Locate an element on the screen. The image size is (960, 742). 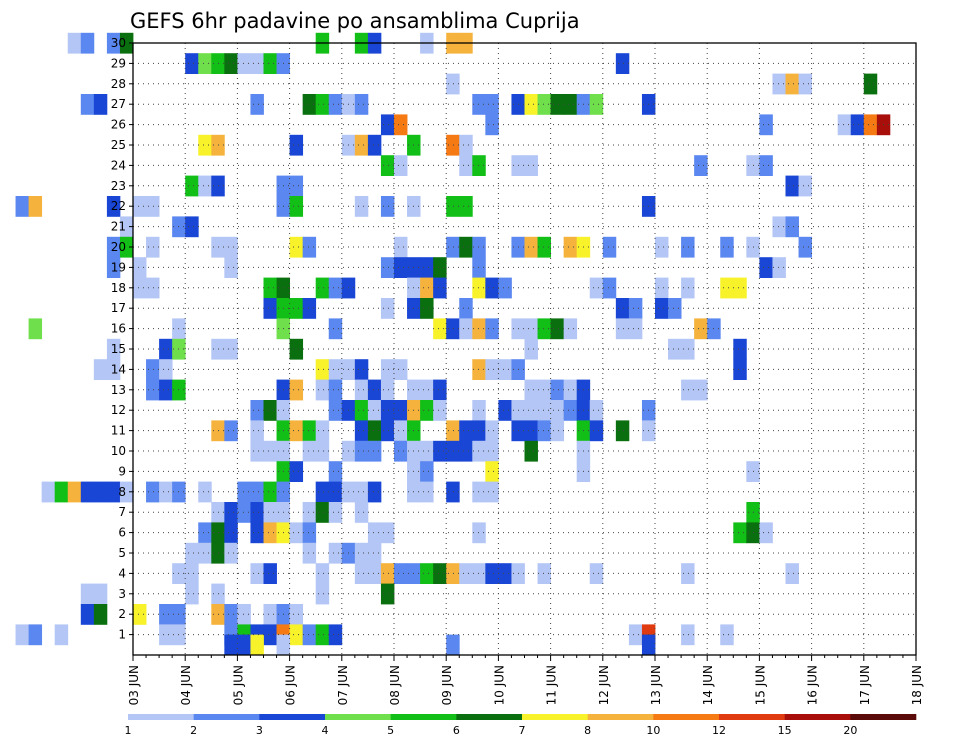
y-tick-label: 5 is located at coordinates (122, 553).